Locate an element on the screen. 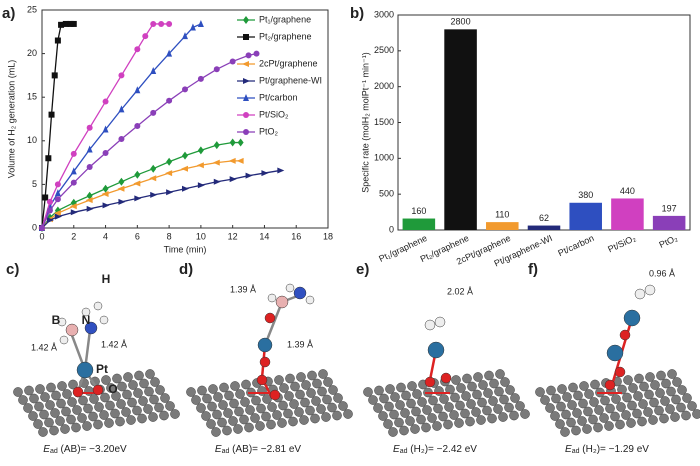 The height and width of the screenshot is (466, 700). legend-label: Pt/graphene-WI is located at coordinates (290, 80).